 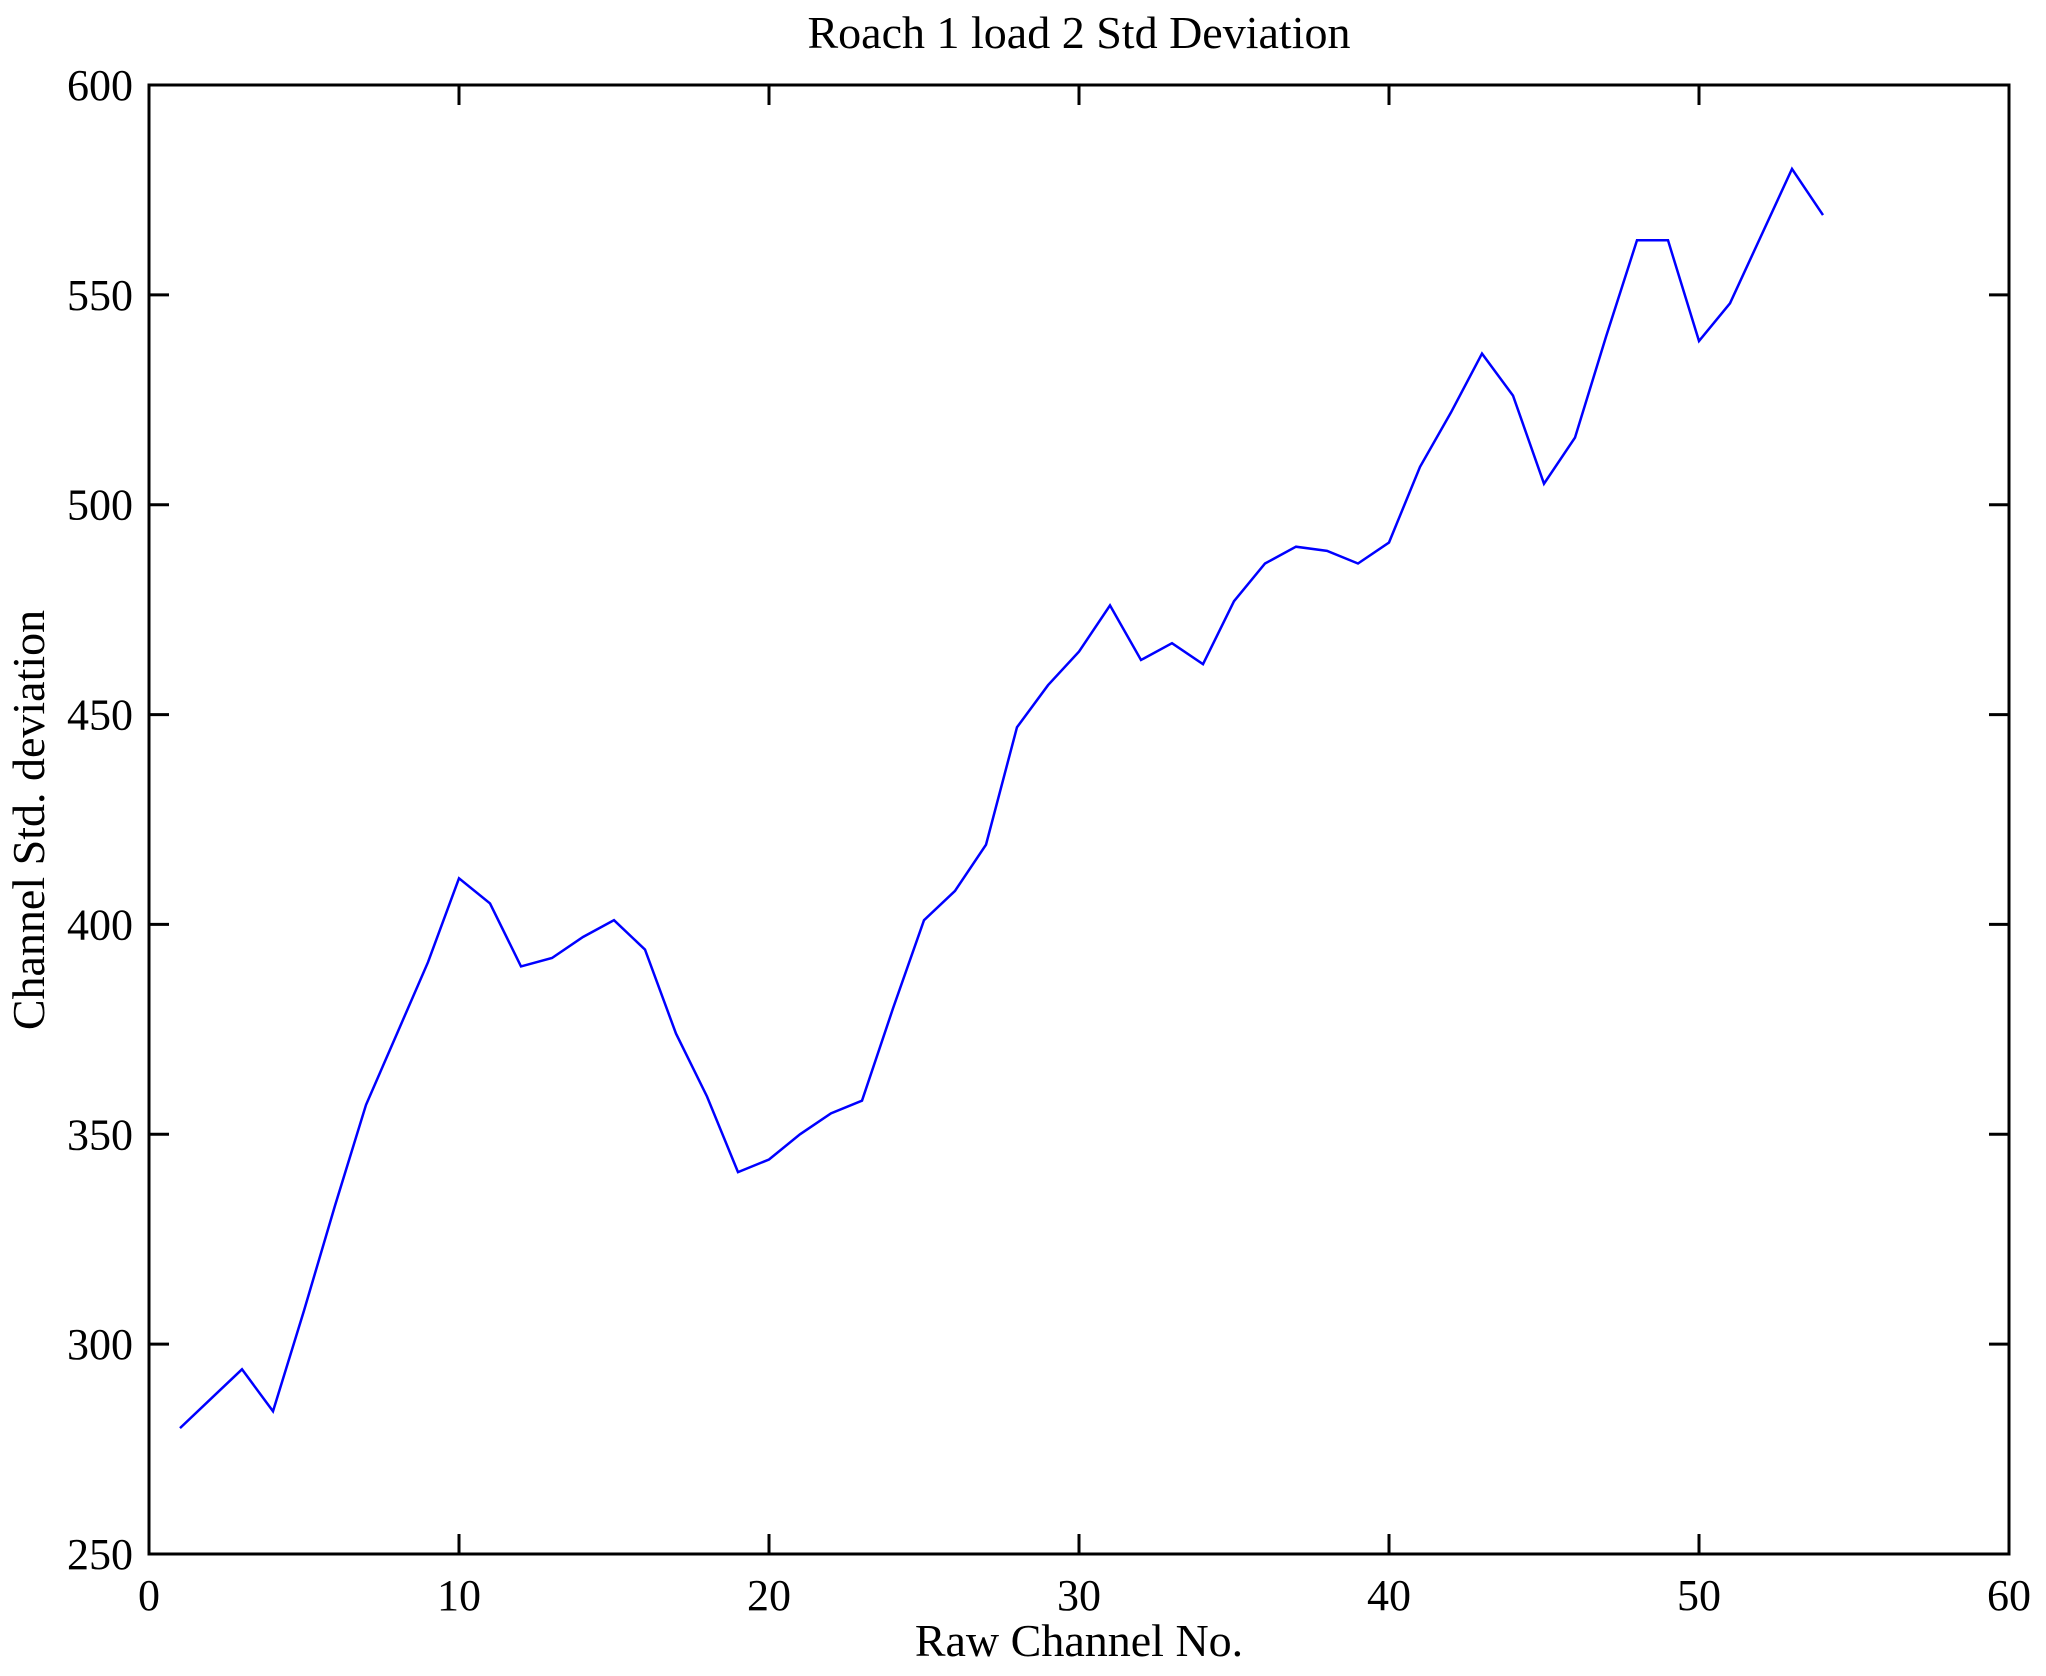 I want to click on x-tick-label: 60, so click(x=2009, y=1595).